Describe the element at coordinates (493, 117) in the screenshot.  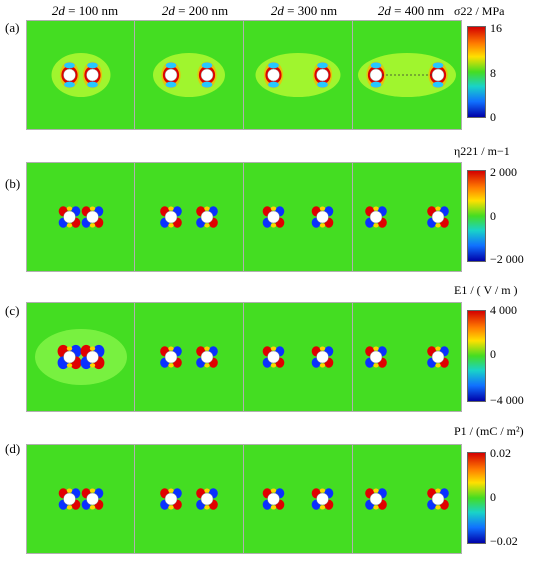
I see `colorbar-a-tick-min: 0` at that location.